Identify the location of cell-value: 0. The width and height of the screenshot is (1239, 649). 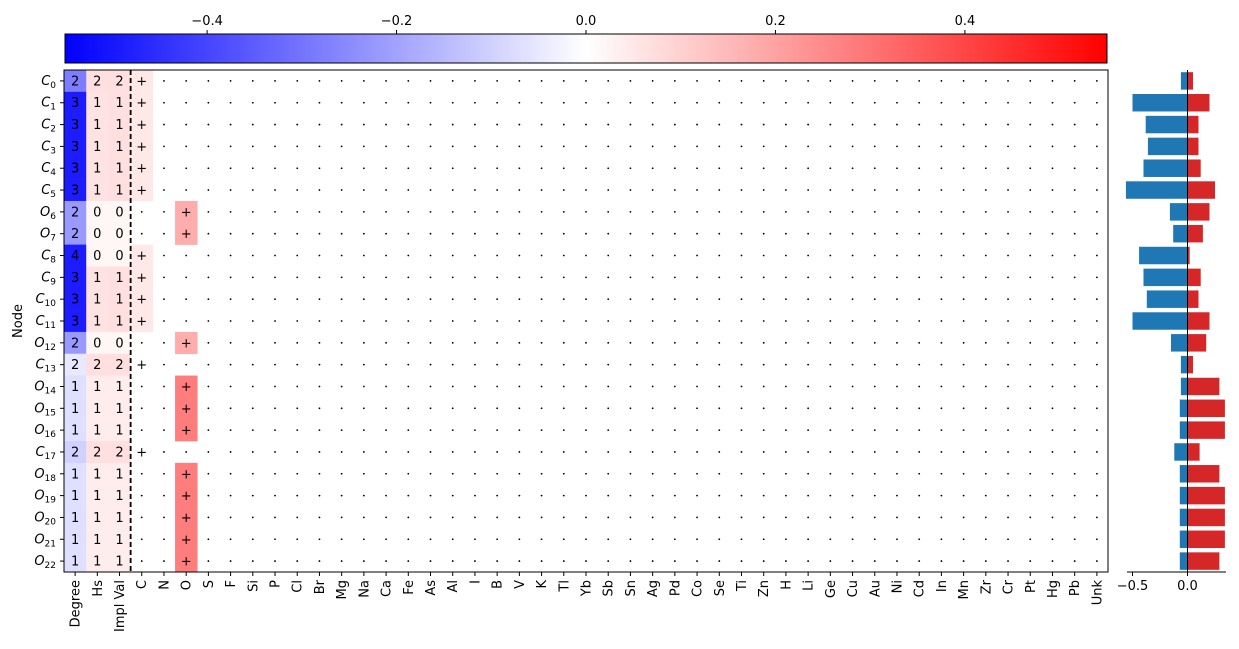
(119, 256).